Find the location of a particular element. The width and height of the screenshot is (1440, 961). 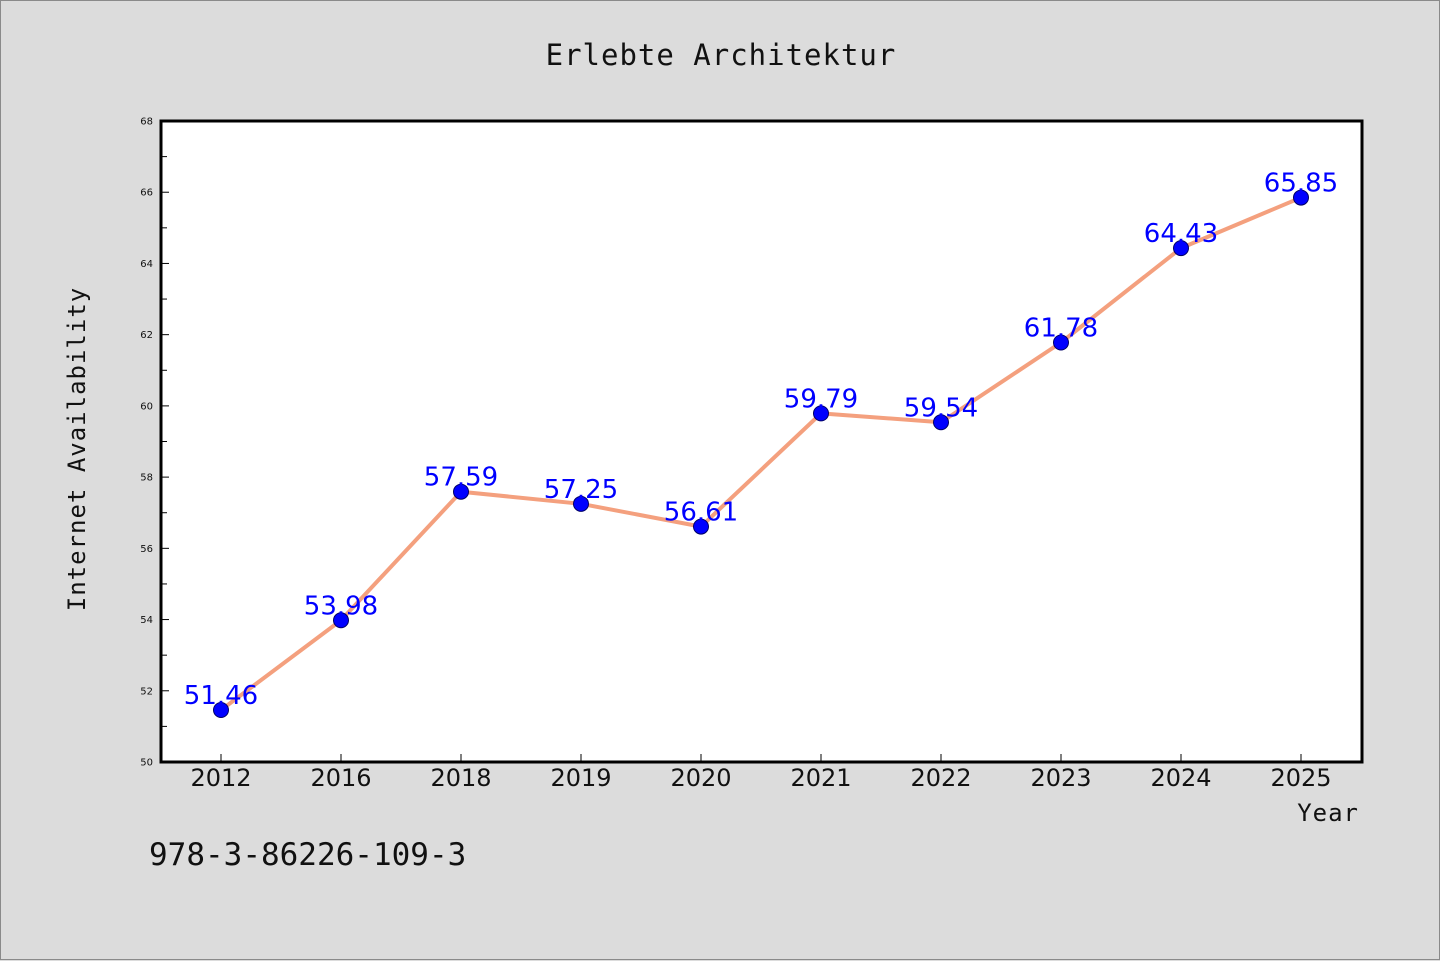

y-axis: 50 52 54 56 58 60 62 64 66 68 is located at coordinates (154, 443).